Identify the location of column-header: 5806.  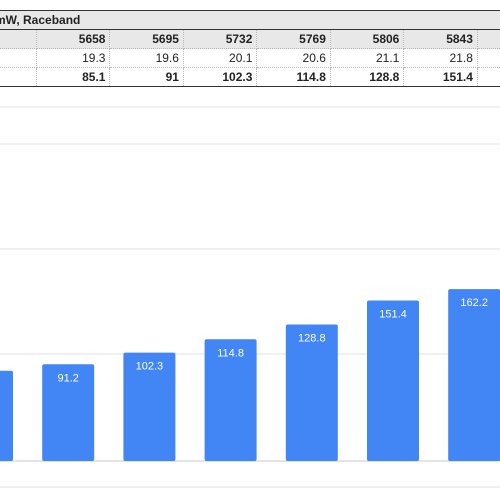
(367, 39).